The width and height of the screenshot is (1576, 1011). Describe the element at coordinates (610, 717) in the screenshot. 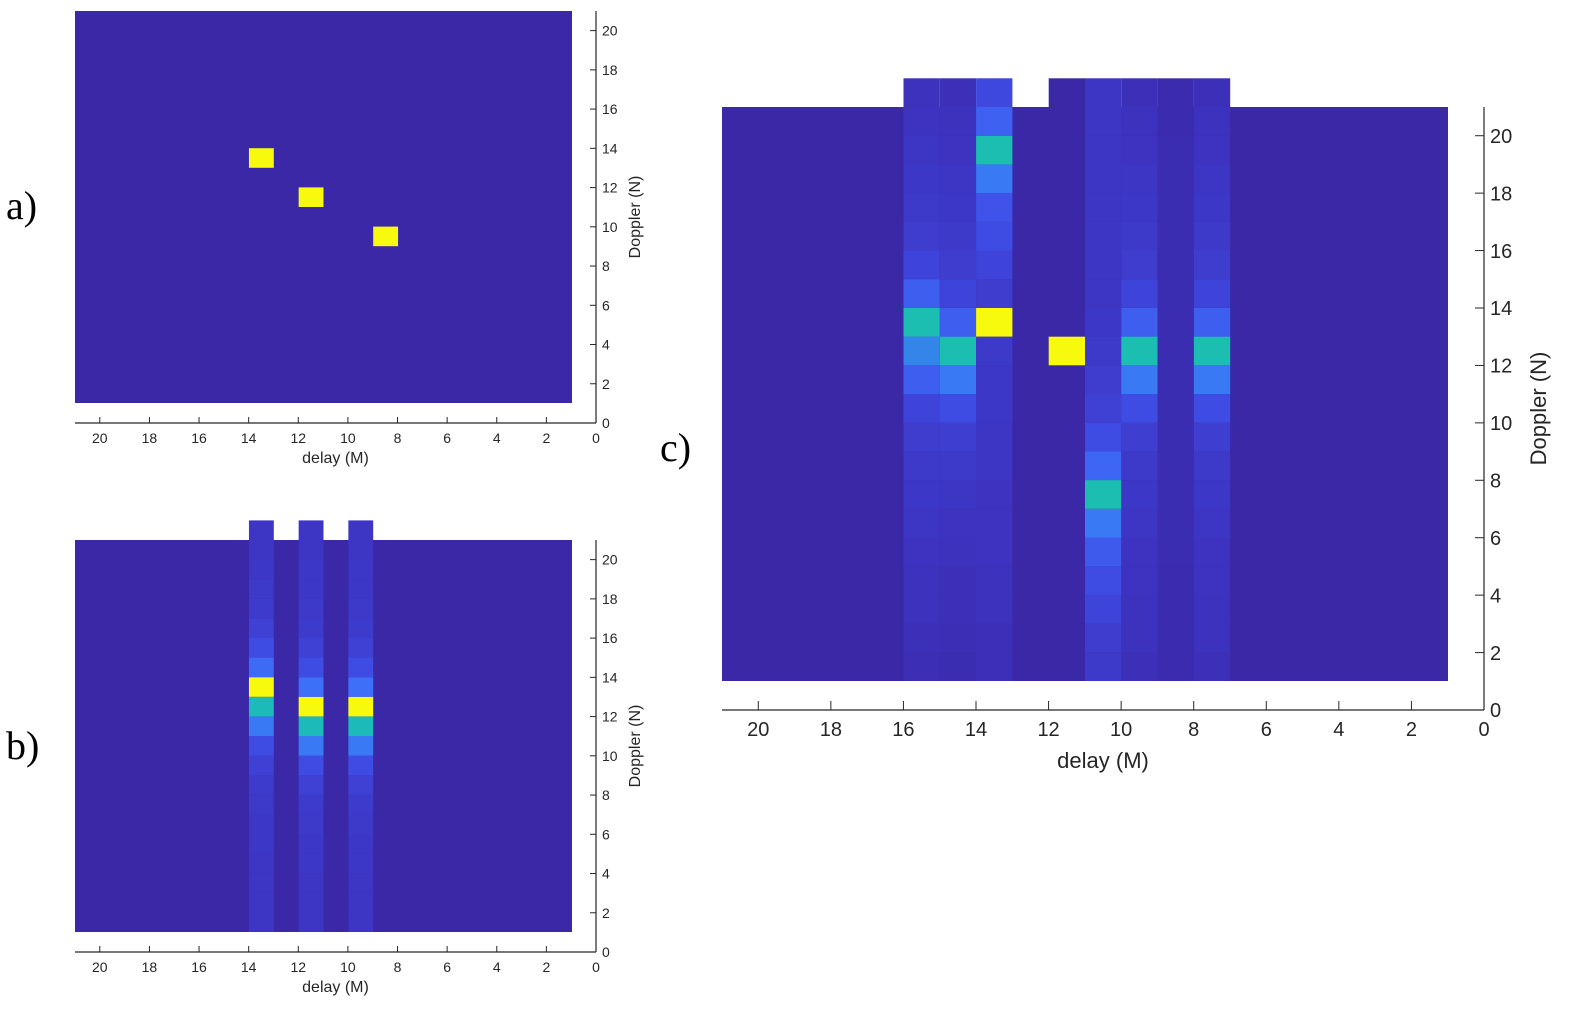

I see `y-tick-label: 12` at that location.